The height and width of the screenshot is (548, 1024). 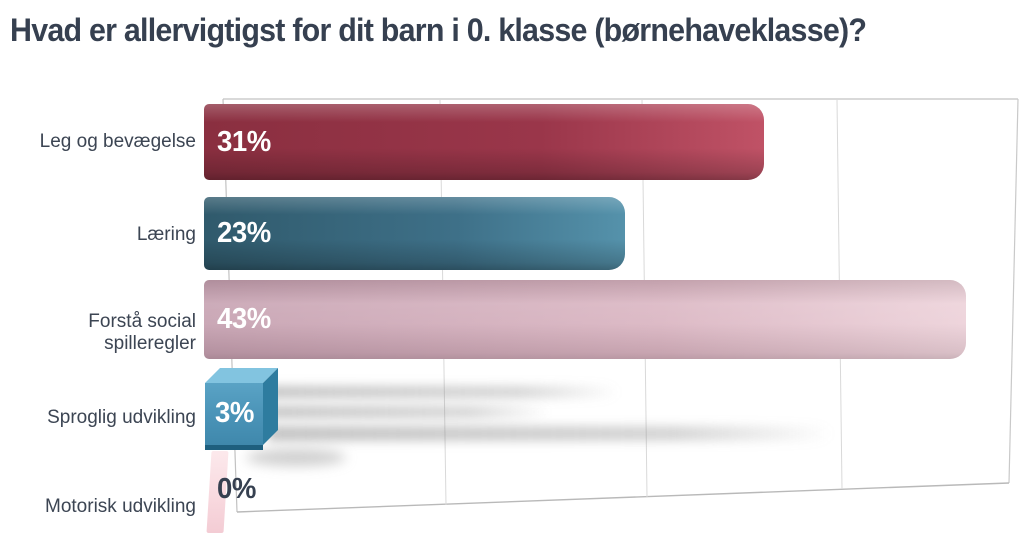 What do you see at coordinates (241, 375) in the screenshot?
I see `cube-top-face` at bounding box center [241, 375].